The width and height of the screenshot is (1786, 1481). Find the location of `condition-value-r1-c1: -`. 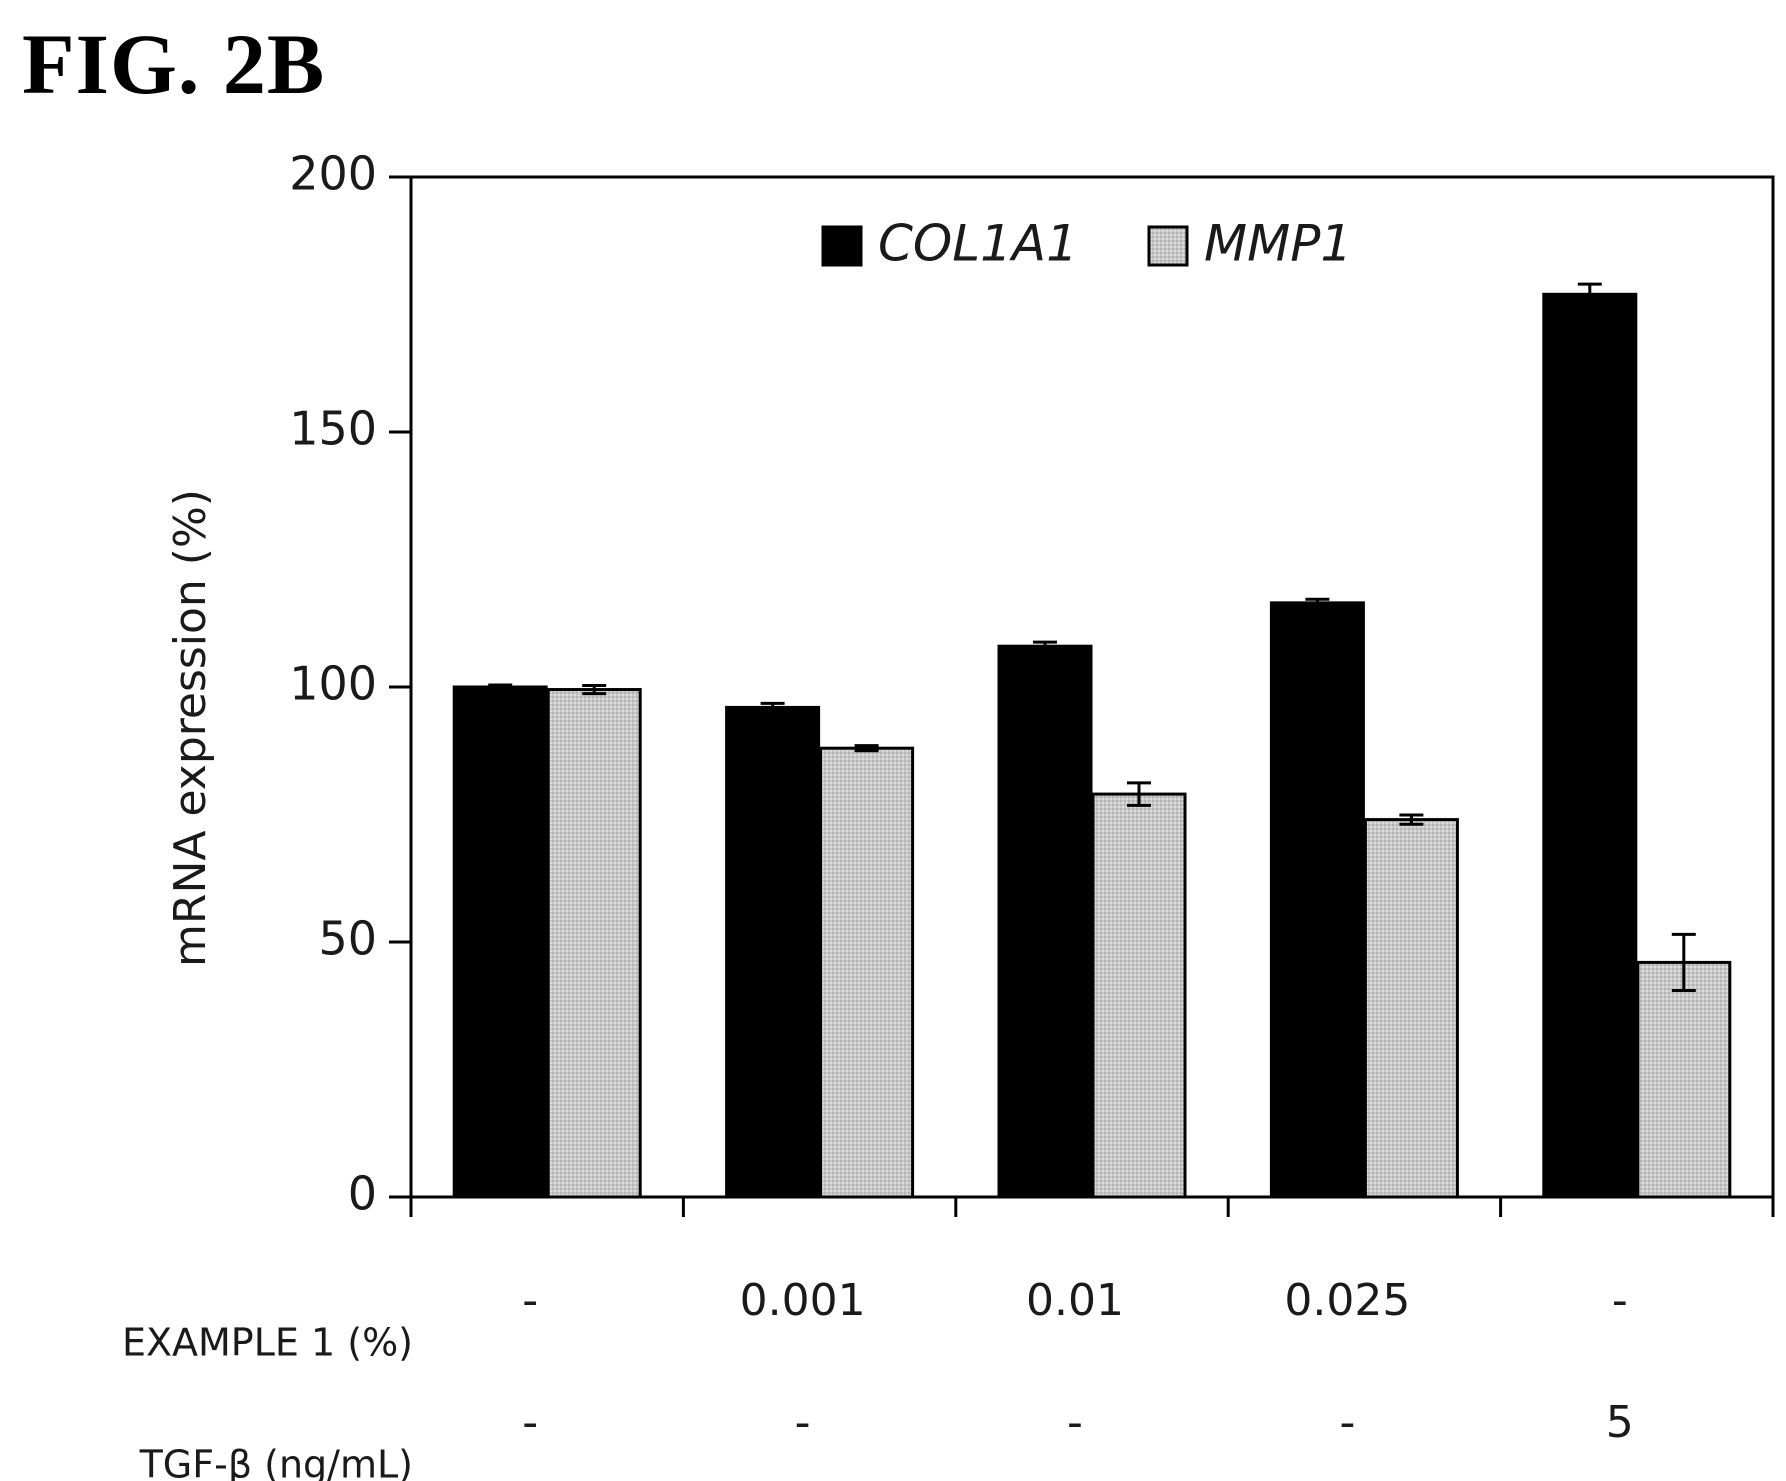

condition-value-r1-c1: - is located at coordinates (530, 1300).